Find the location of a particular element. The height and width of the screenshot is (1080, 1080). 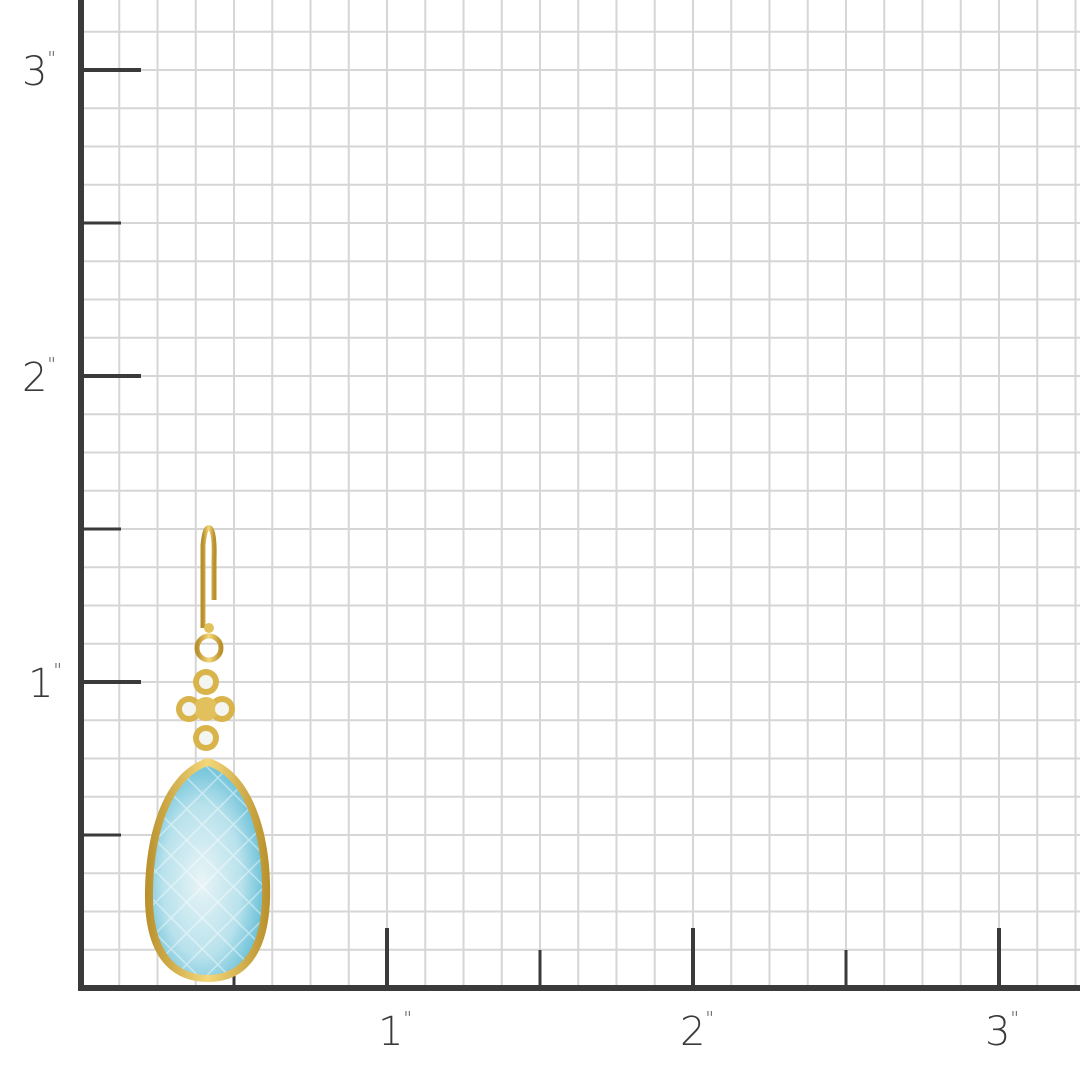

teardrop-stone is located at coordinates (207, 870).